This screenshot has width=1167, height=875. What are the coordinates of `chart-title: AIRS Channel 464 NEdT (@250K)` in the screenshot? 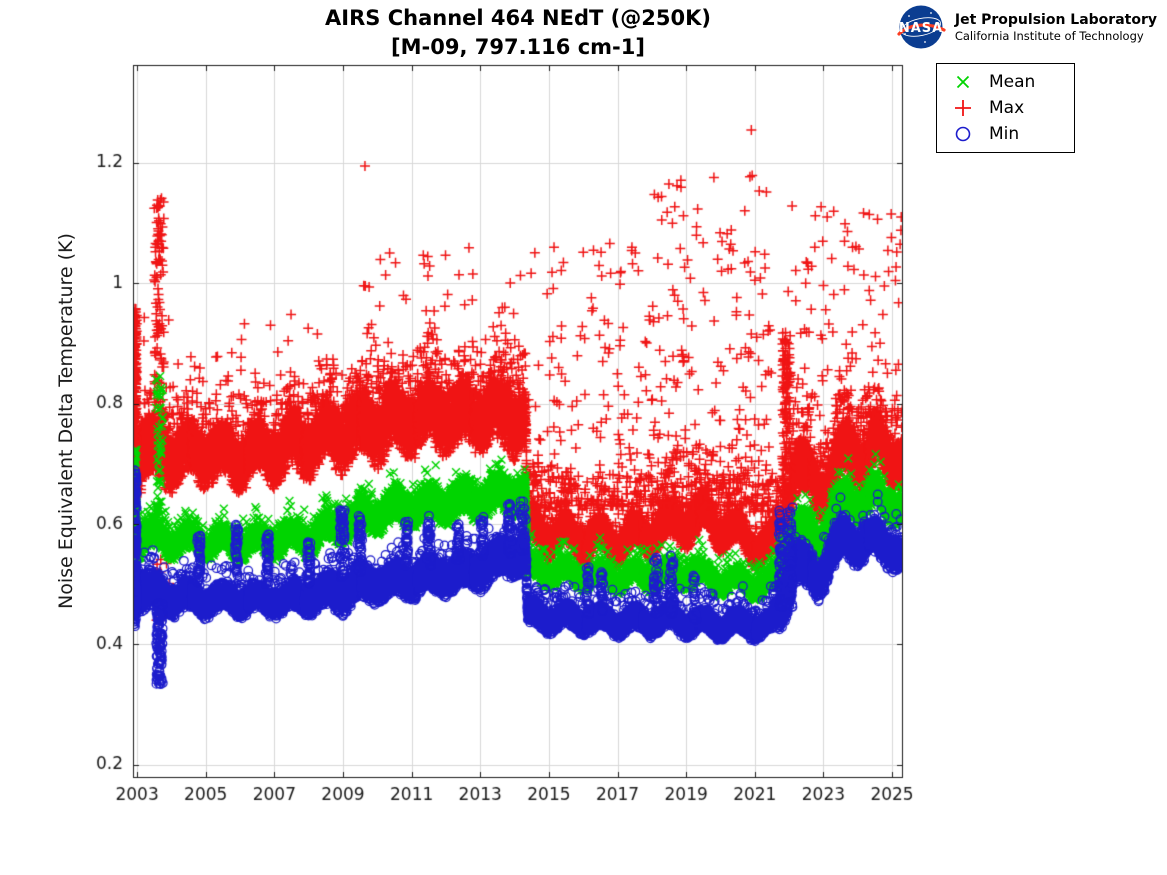 It's located at (518, 18).